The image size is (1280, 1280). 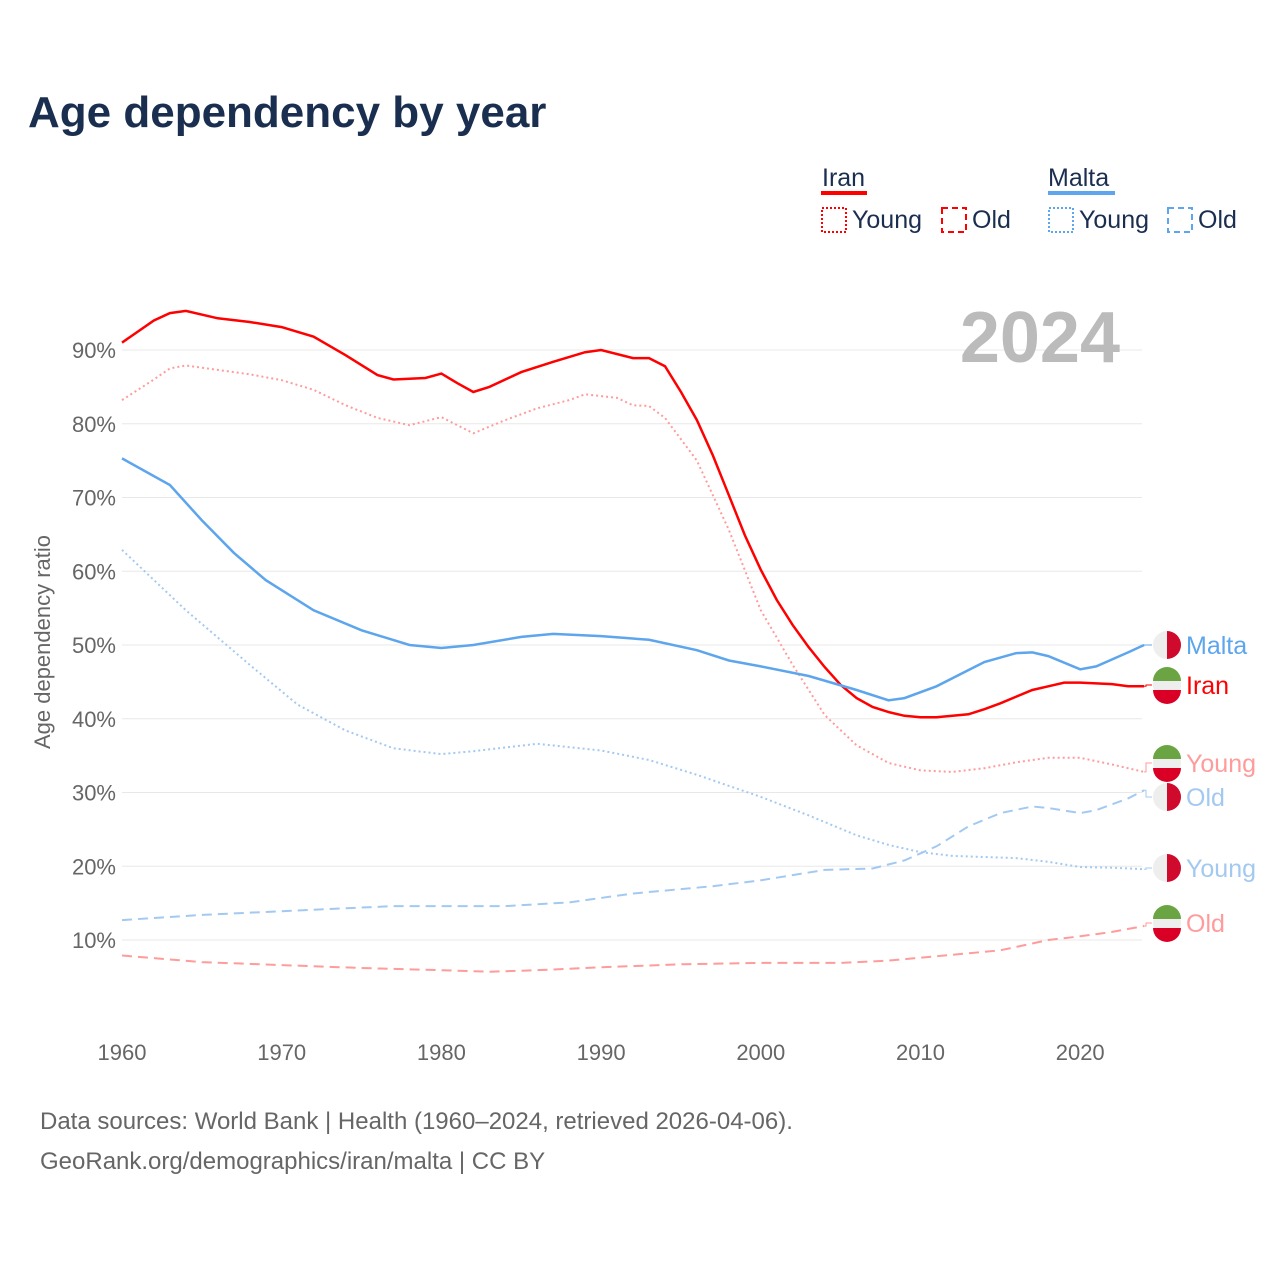 What do you see at coordinates (122, 1052) in the screenshot?
I see `x-tick-label: 1960` at bounding box center [122, 1052].